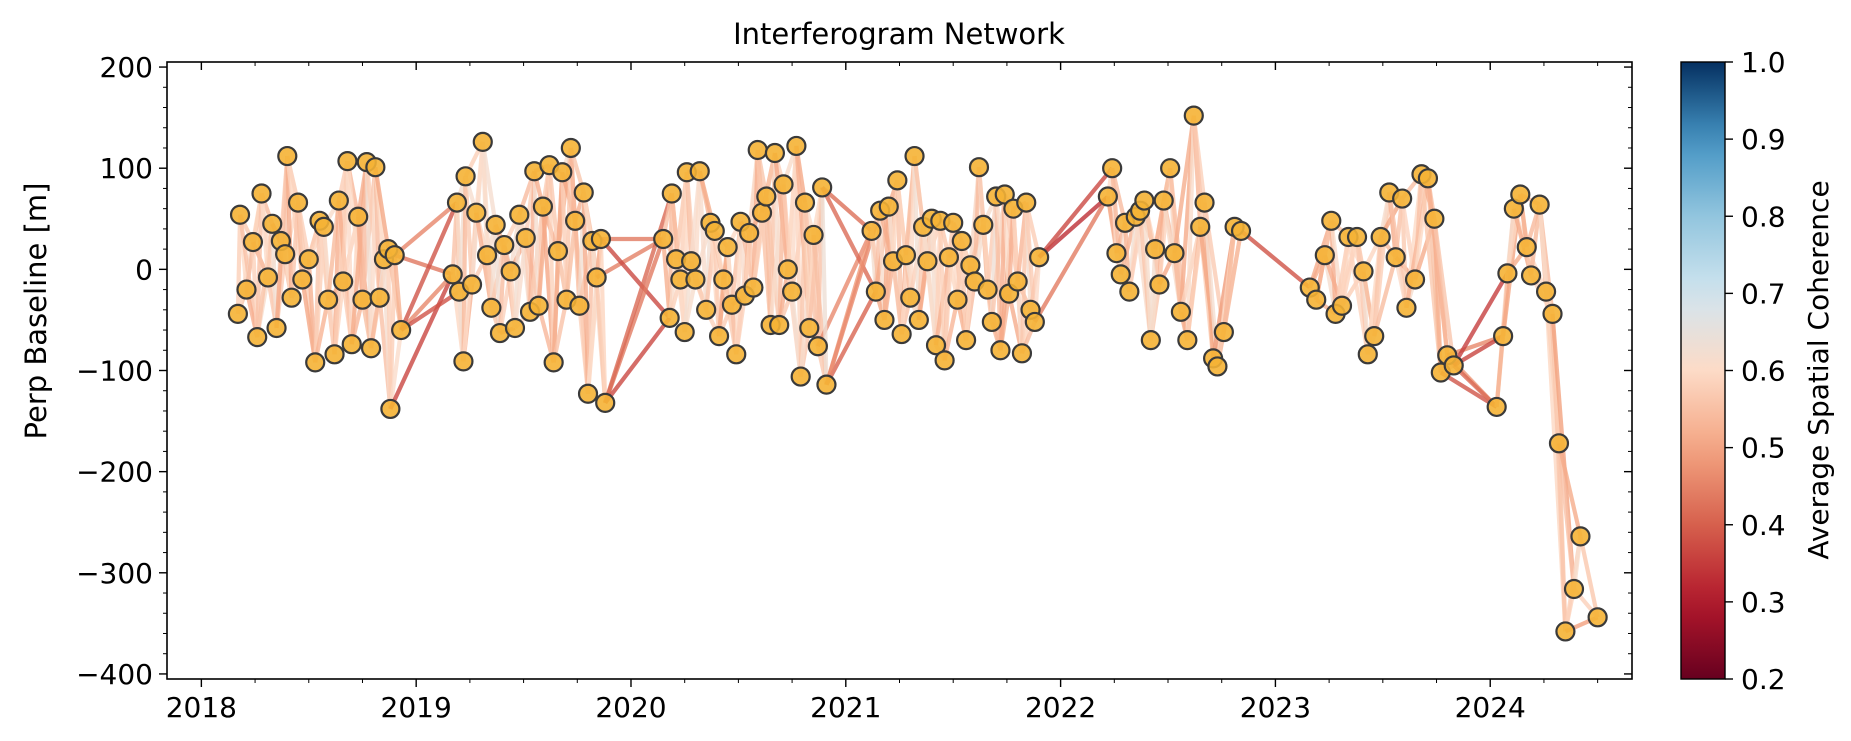 This screenshot has height=741, width=1851. Describe the element at coordinates (1763, 62) in the screenshot. I see `colorbar-tick-label: 1.0` at that location.